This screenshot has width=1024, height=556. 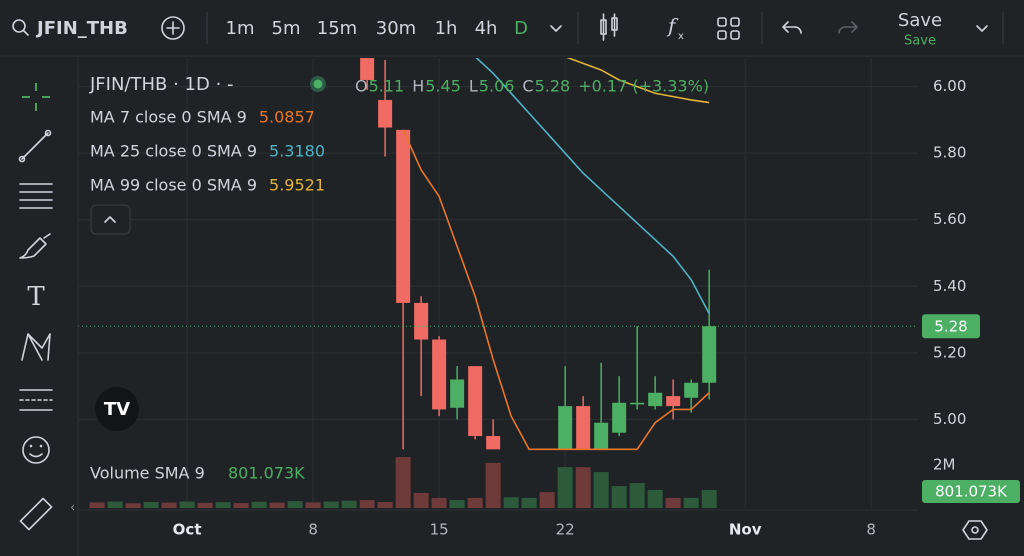 I want to click on chart-type-button, so click(x=609, y=27).